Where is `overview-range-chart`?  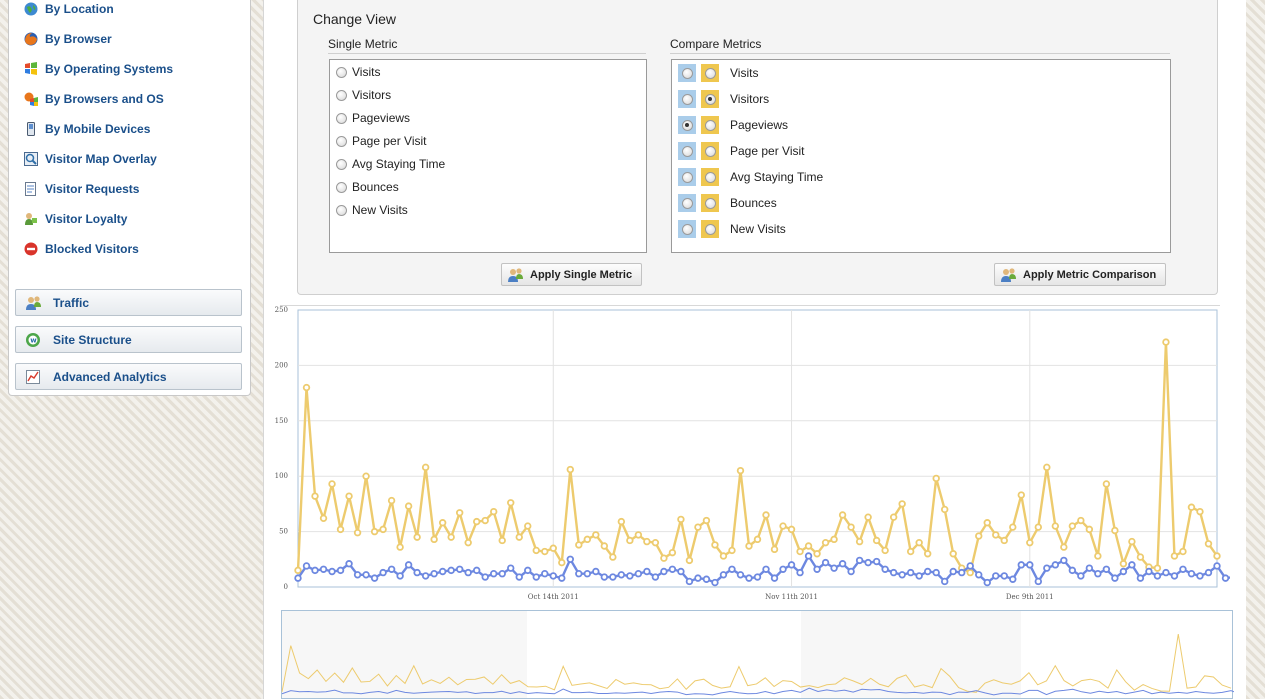
overview-range-chart is located at coordinates (757, 654).